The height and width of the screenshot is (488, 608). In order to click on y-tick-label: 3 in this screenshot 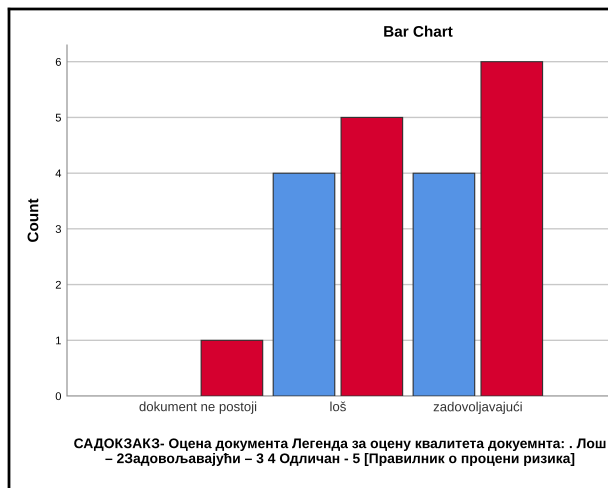, I will do `click(58, 229)`.